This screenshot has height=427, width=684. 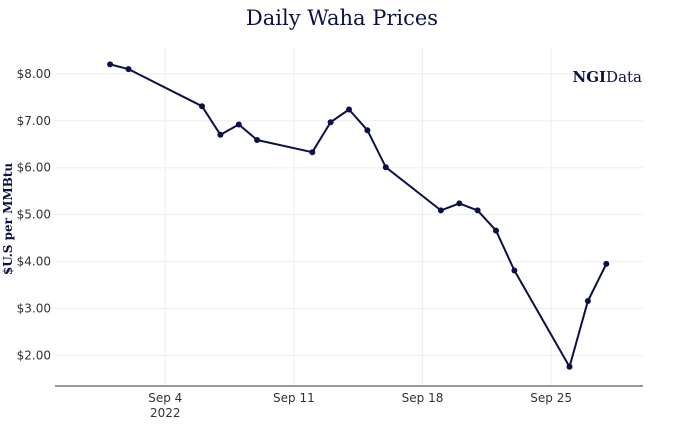 What do you see at coordinates (496, 230) in the screenshot?
I see `data-point: 2022-09-22: $4.66` at bounding box center [496, 230].